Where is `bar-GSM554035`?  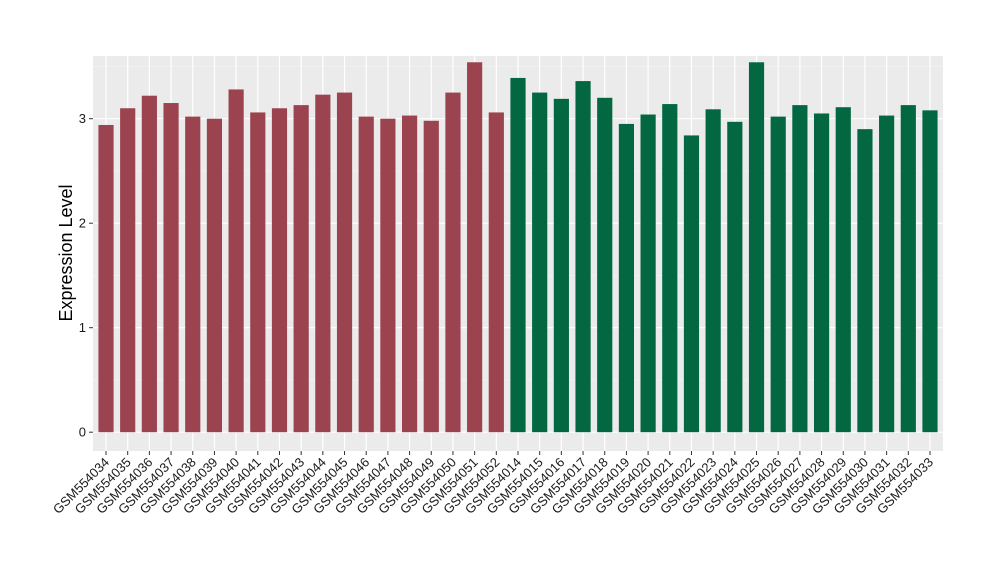
bar-GSM554035 is located at coordinates (128, 270).